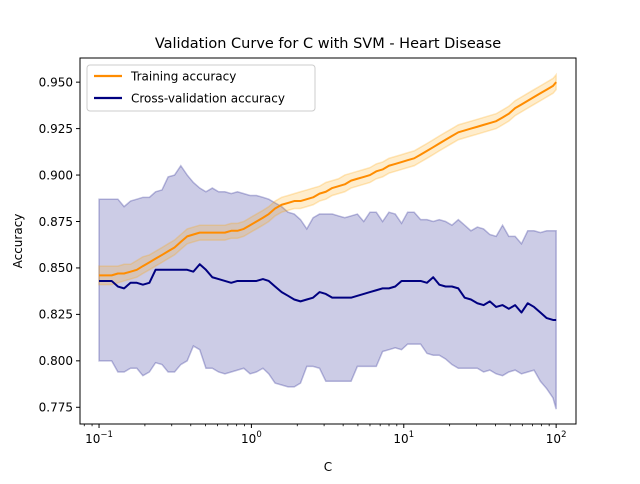 The width and height of the screenshot is (640, 484). What do you see at coordinates (325, 435) in the screenshot?
I see `x-axis: 10⁻¹ 10⁰ 10¹ 10²` at bounding box center [325, 435].